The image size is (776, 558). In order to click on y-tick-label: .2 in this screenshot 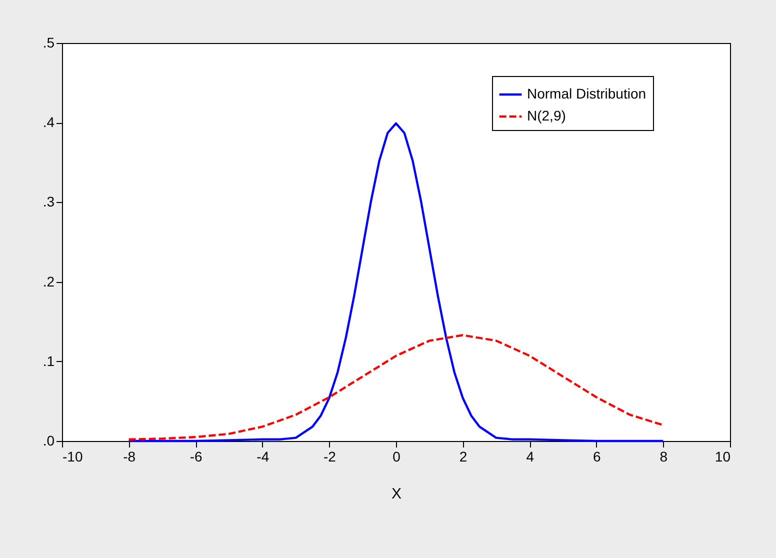, I will do `click(48, 281)`.